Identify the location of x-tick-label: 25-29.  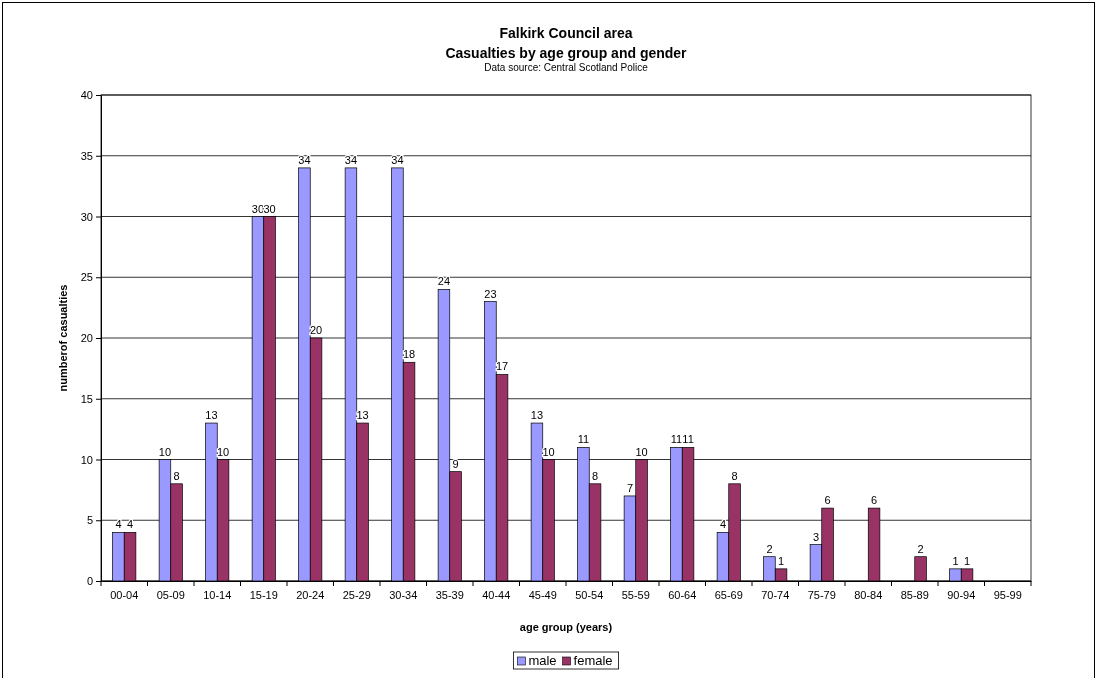
(356, 594).